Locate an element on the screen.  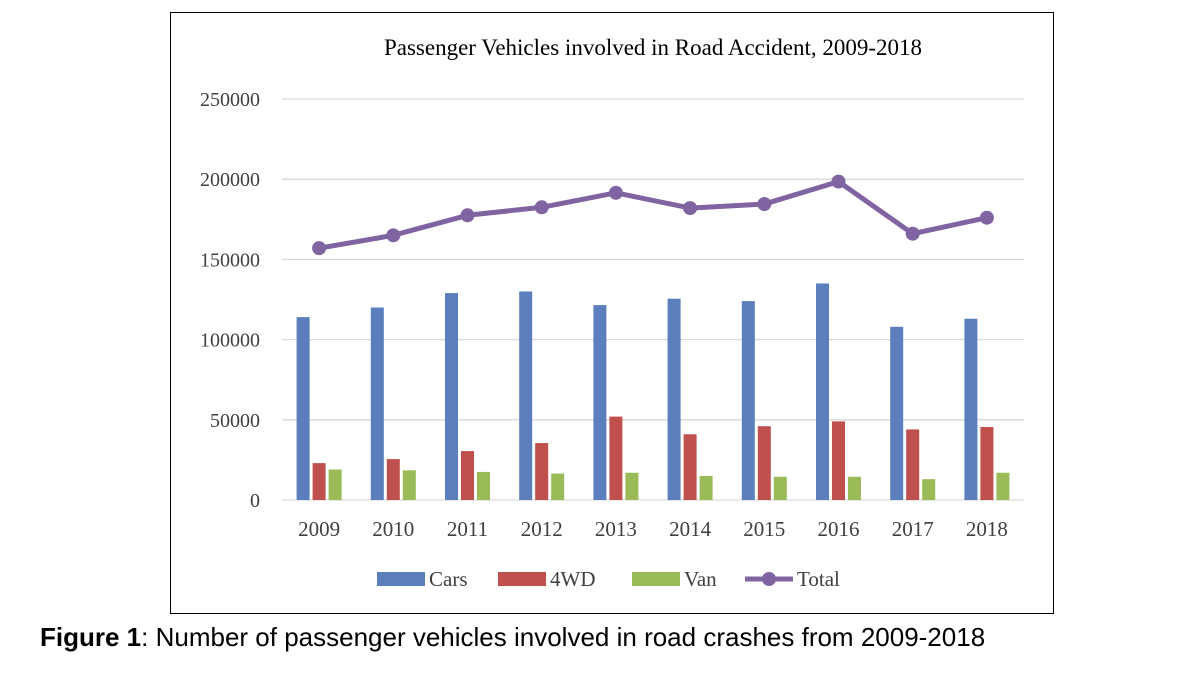
total-point-2017 is located at coordinates (912, 233).